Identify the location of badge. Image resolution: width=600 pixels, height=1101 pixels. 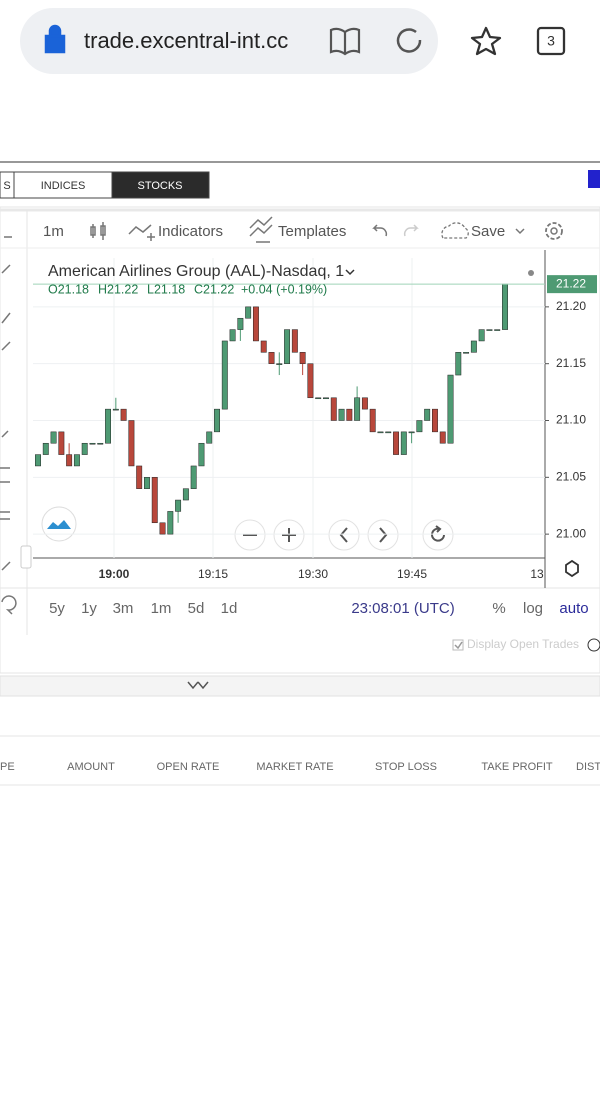
(594, 179).